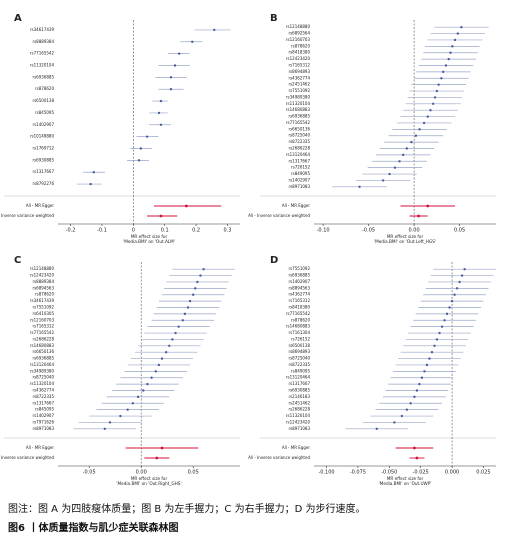 The width and height of the screenshot is (508, 540). I want to click on snp-label: rs2146183, so click(299, 396).